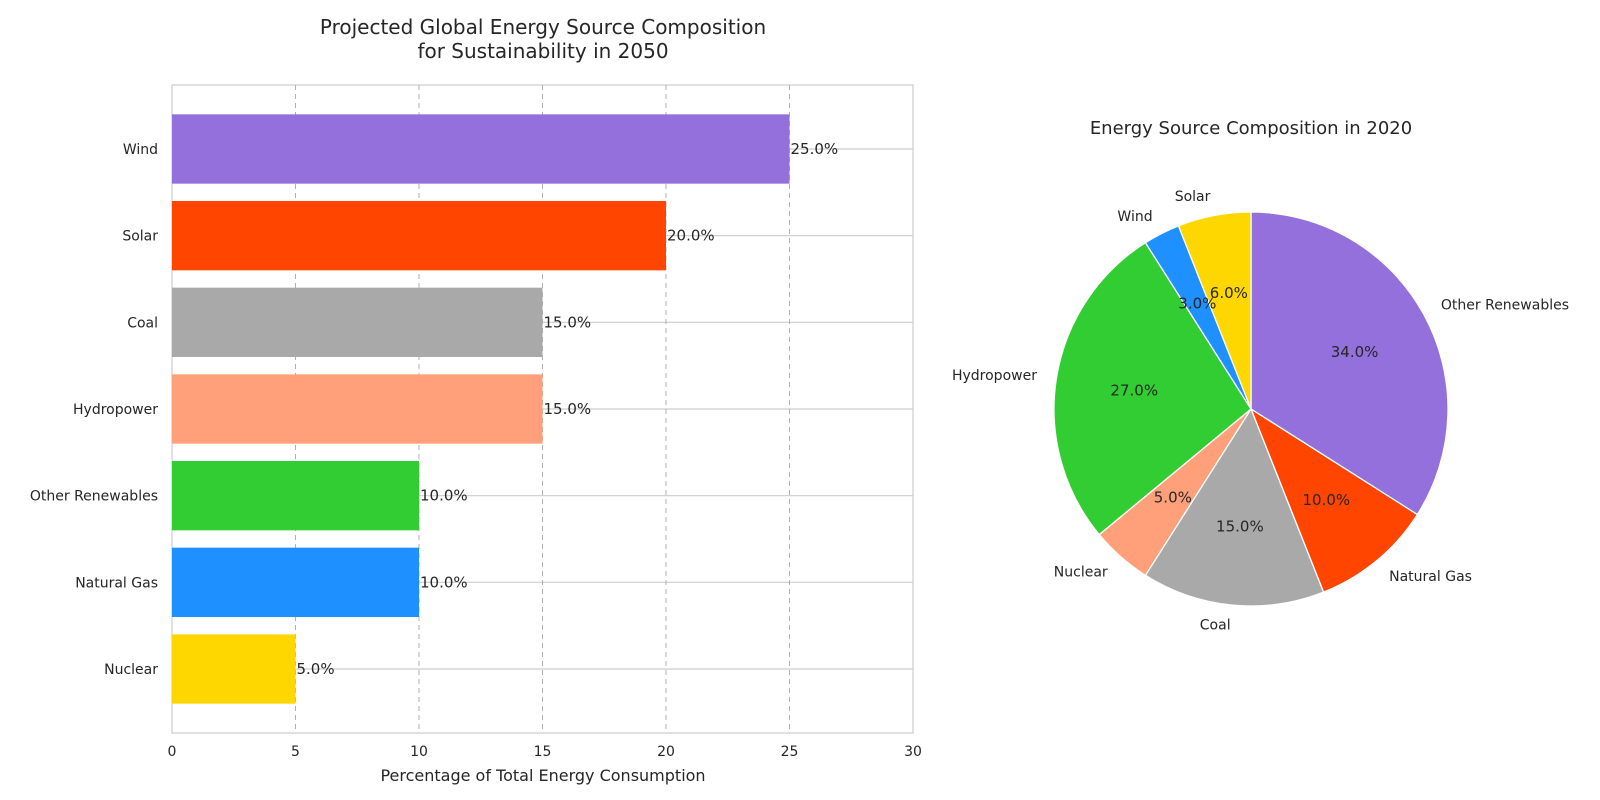 This screenshot has height=800, width=1600. What do you see at coordinates (815, 149) in the screenshot?
I see `bar-value-label-wind: 25.0%` at bounding box center [815, 149].